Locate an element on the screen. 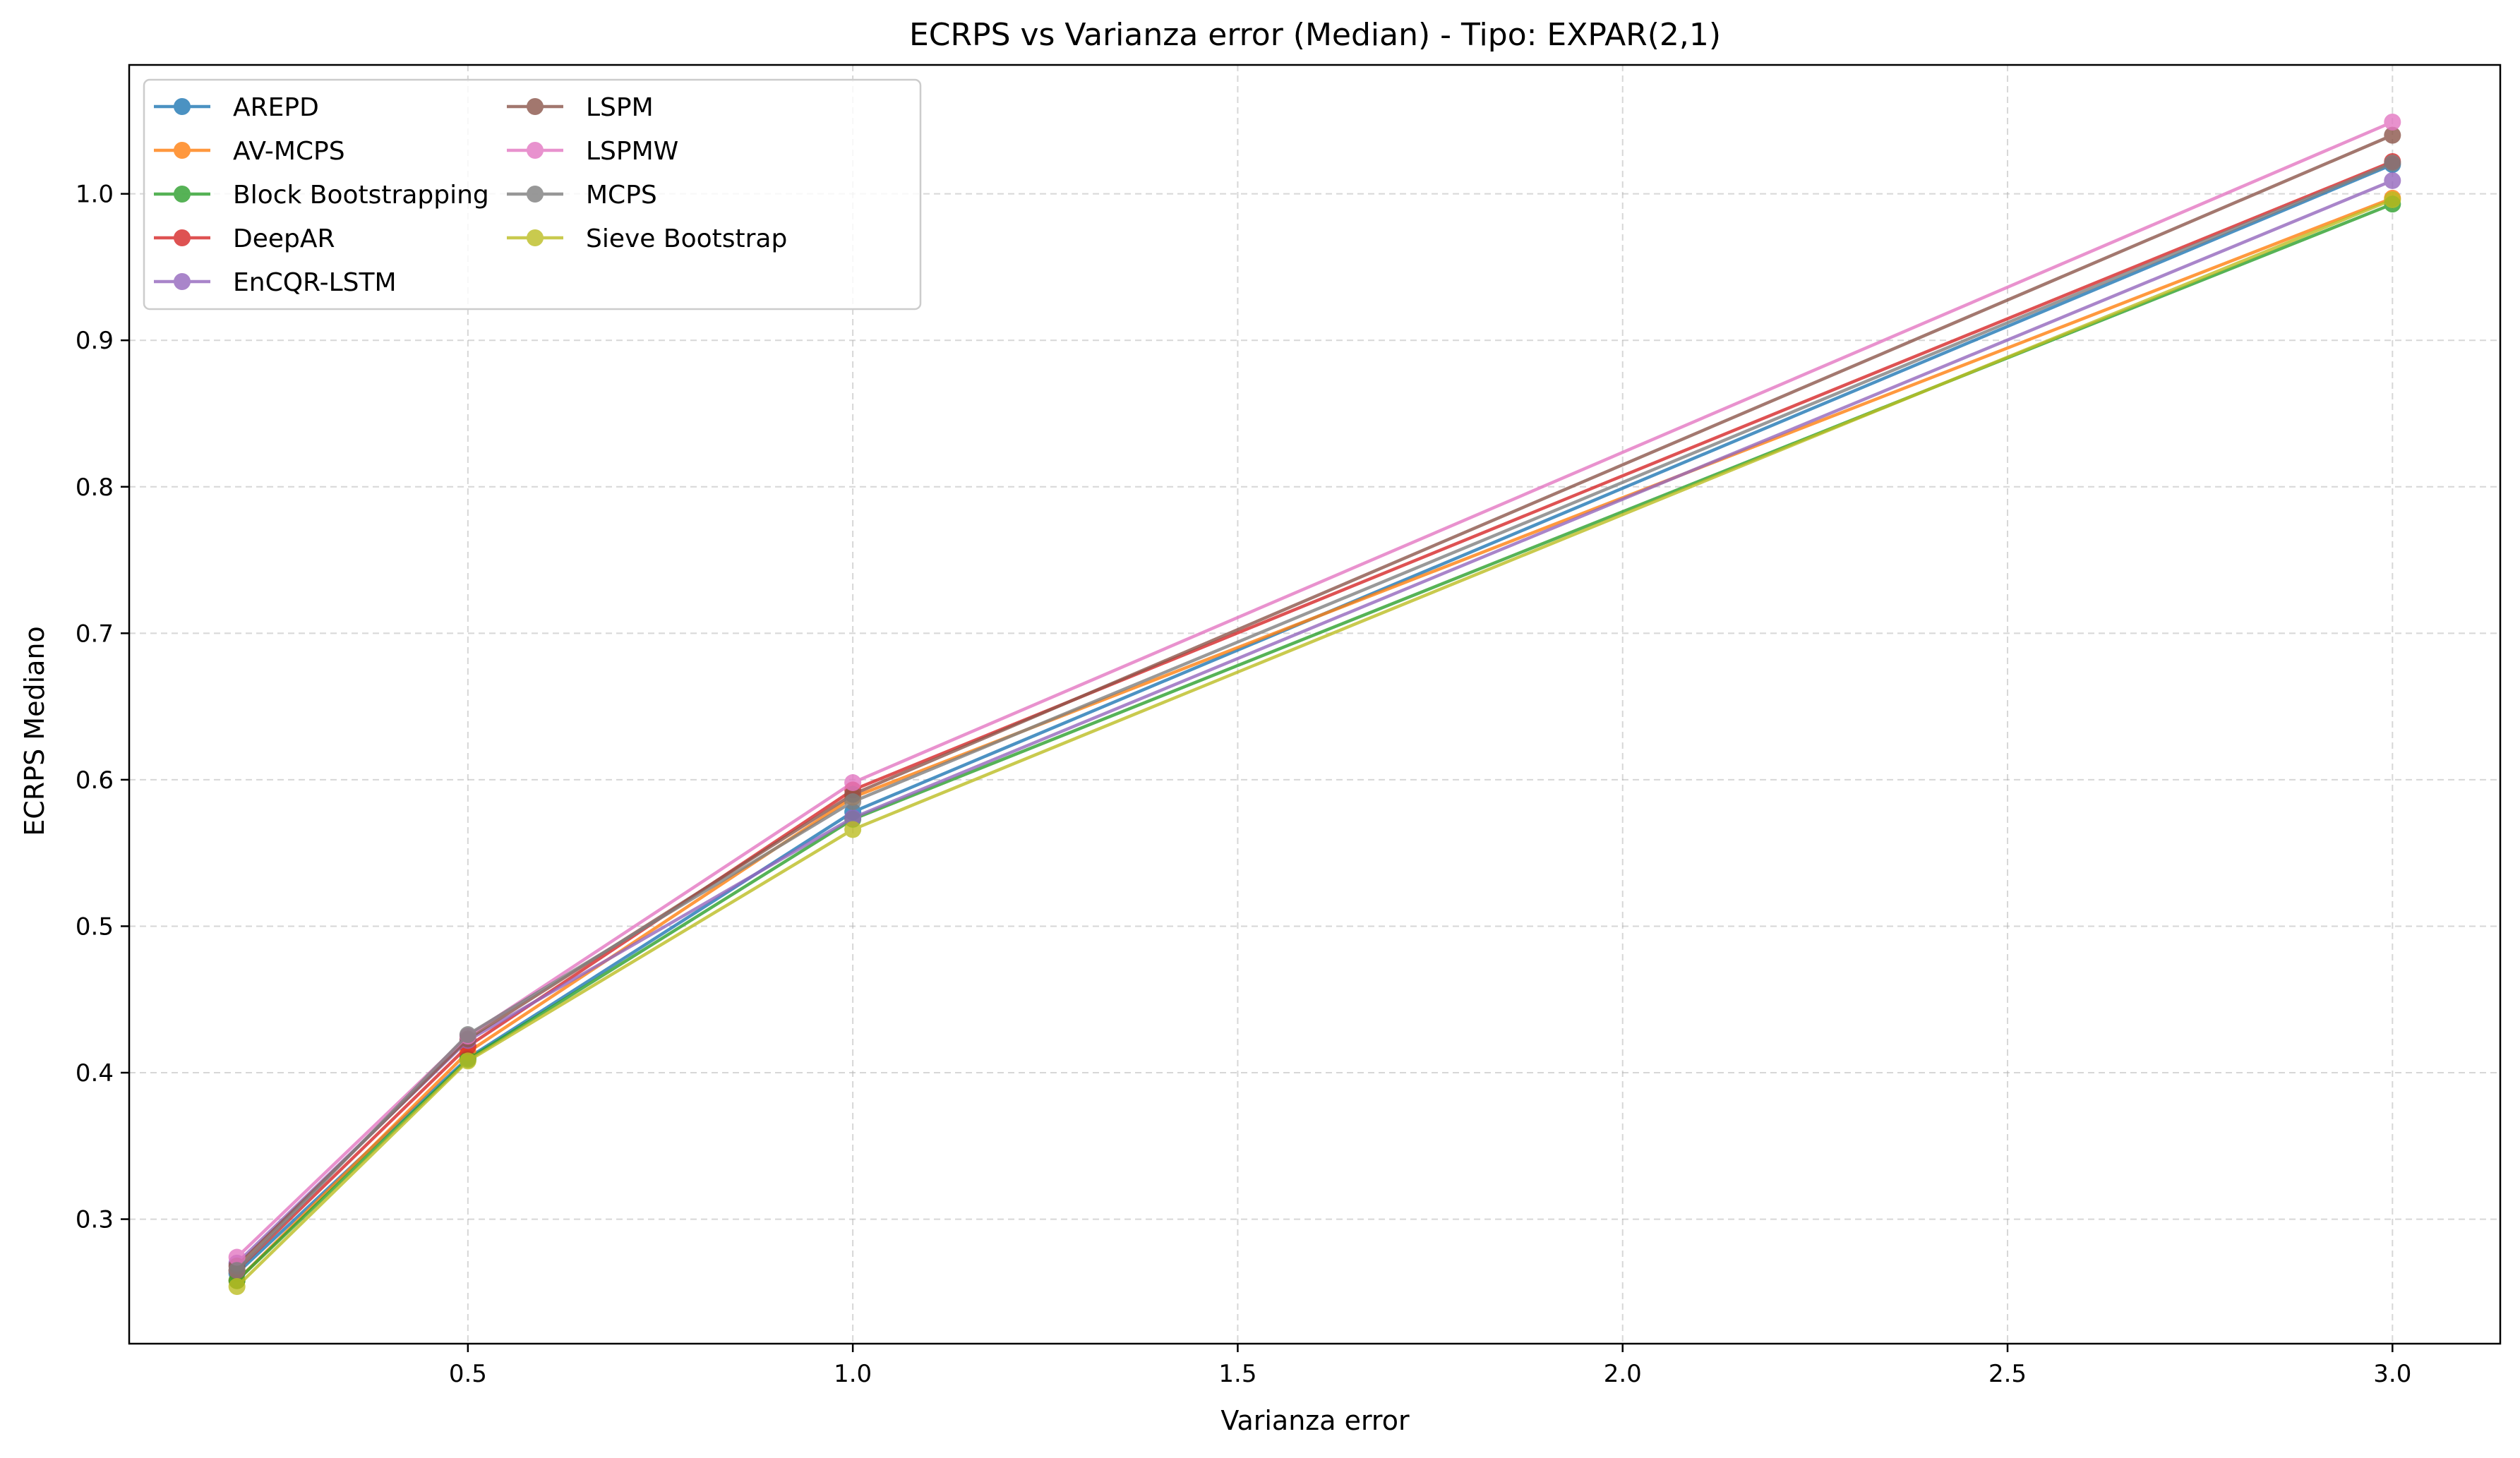 The image size is (2520, 1458). y-tick-label: 0.3 is located at coordinates (95, 1220).